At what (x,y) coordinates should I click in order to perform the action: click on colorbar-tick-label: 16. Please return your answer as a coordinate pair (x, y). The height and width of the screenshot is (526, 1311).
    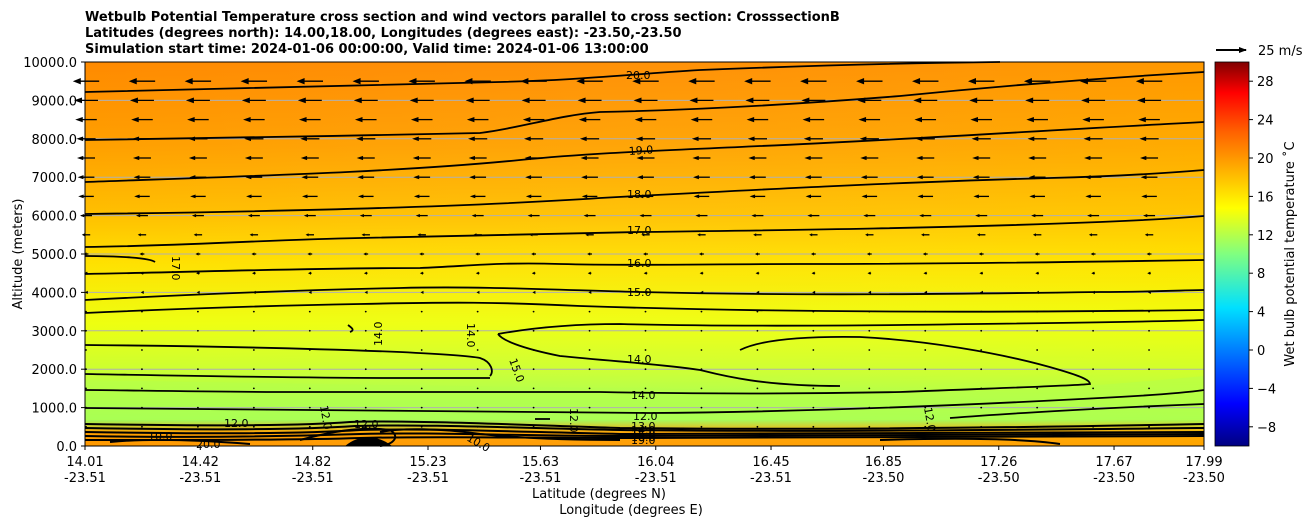
    Looking at the image, I should click on (1265, 197).